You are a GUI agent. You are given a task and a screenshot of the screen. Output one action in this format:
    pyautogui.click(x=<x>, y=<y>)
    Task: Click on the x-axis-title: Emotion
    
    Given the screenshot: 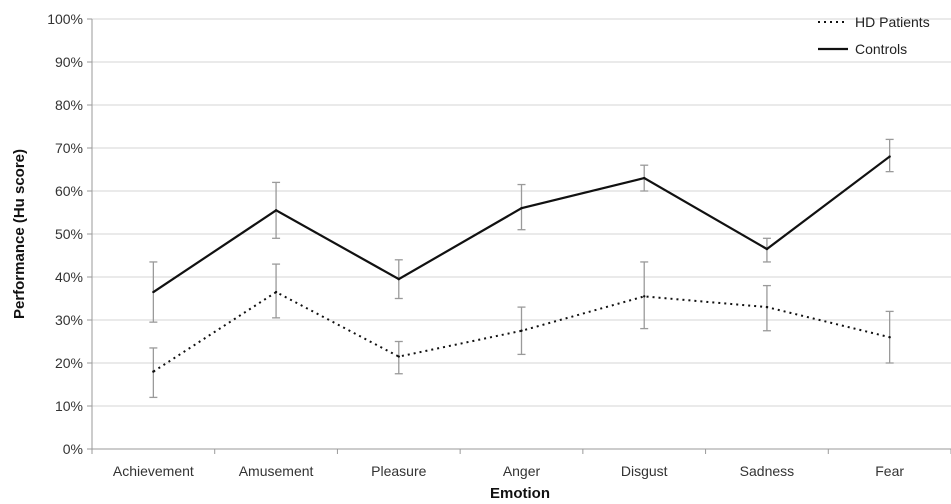 What is the action you would take?
    pyautogui.click(x=520, y=493)
    